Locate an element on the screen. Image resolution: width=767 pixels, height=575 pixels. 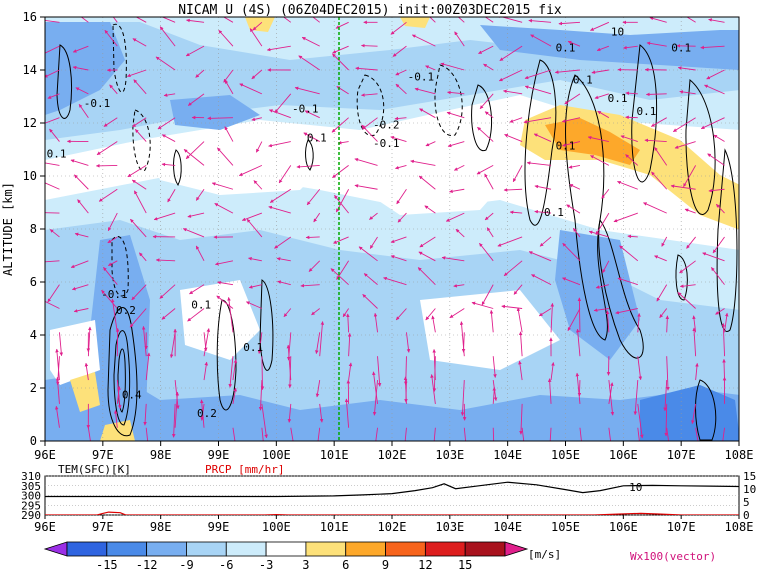
subpanel-y-left-label: 290 is located at coordinates (31, 515).